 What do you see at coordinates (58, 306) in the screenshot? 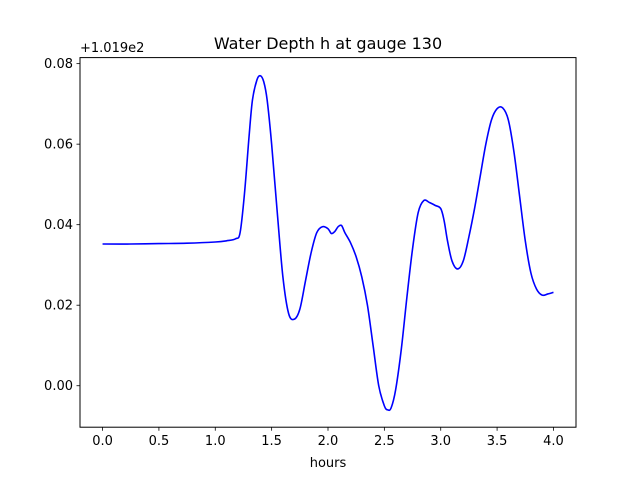
I see `y-tick-label: 0.02` at bounding box center [58, 306].